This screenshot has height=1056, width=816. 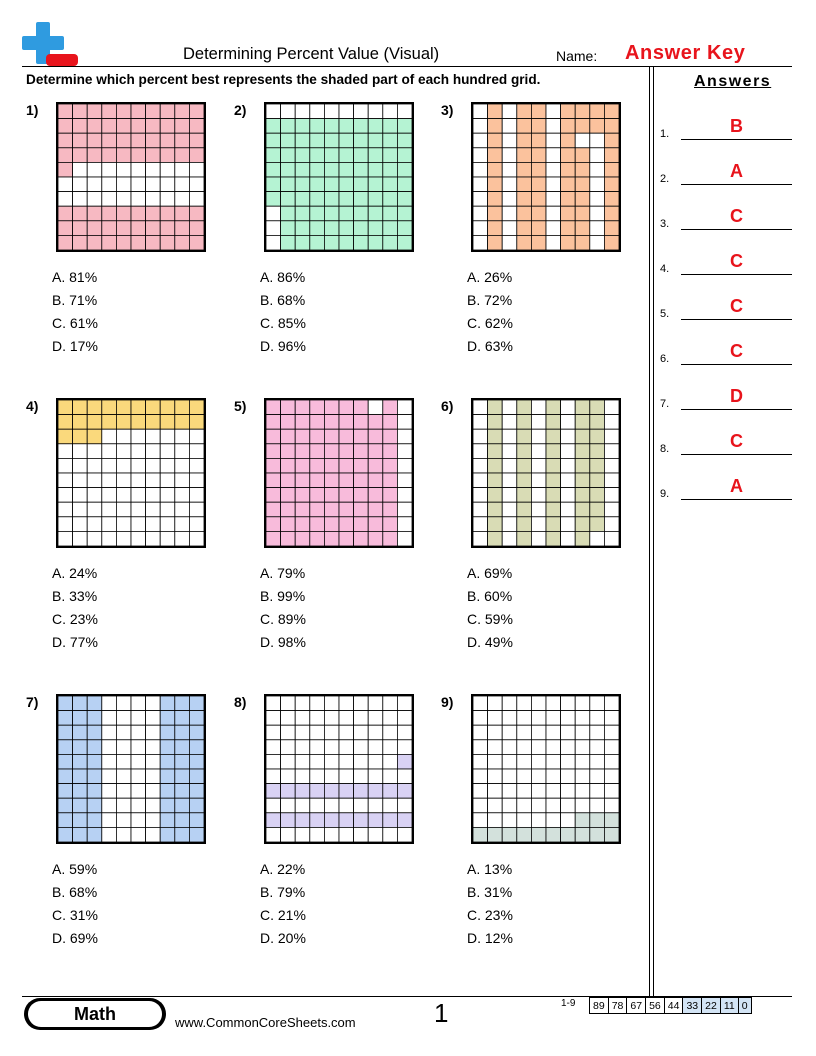 What do you see at coordinates (95, 1014) in the screenshot?
I see `subject-badge: Math` at bounding box center [95, 1014].